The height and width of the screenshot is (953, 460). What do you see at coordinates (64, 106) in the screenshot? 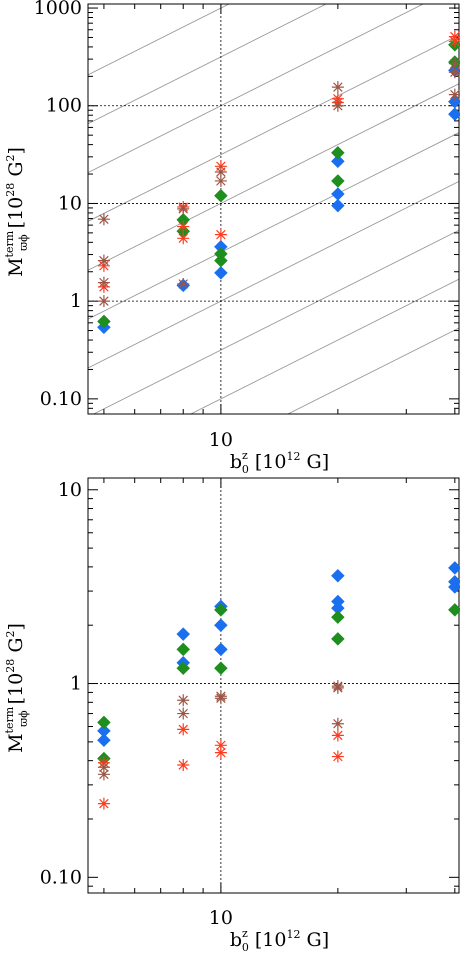
I see `y-tick-label: 100` at bounding box center [64, 106].